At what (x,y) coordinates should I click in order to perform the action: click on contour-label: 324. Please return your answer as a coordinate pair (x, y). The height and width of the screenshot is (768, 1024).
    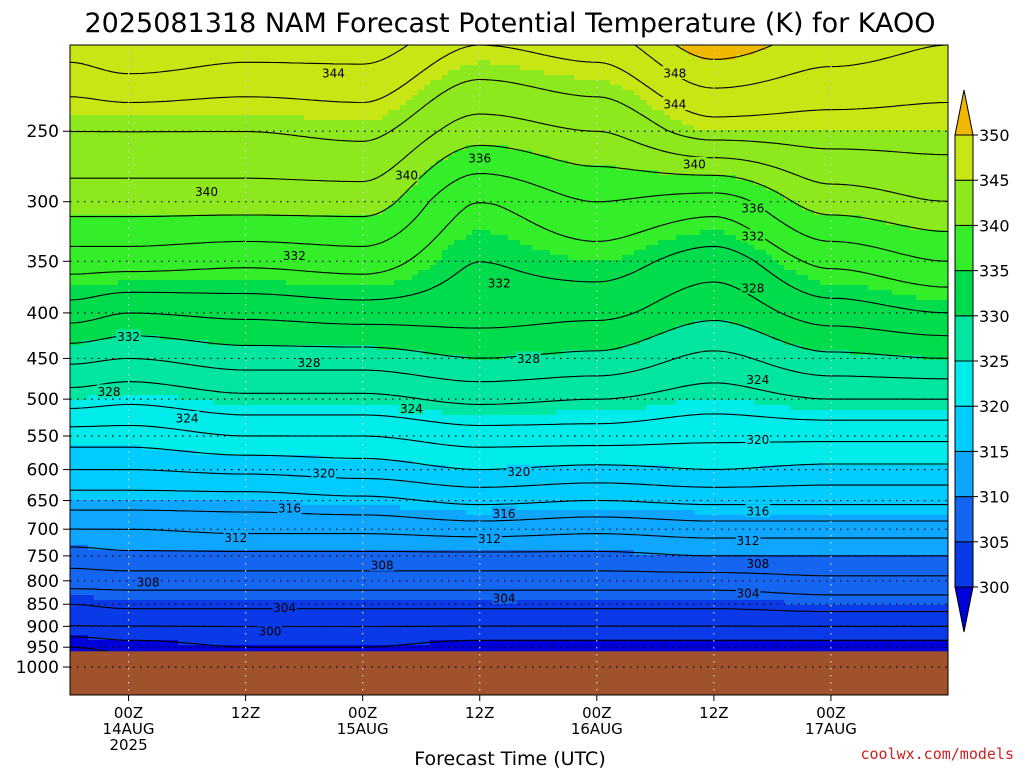
    Looking at the image, I should click on (758, 379).